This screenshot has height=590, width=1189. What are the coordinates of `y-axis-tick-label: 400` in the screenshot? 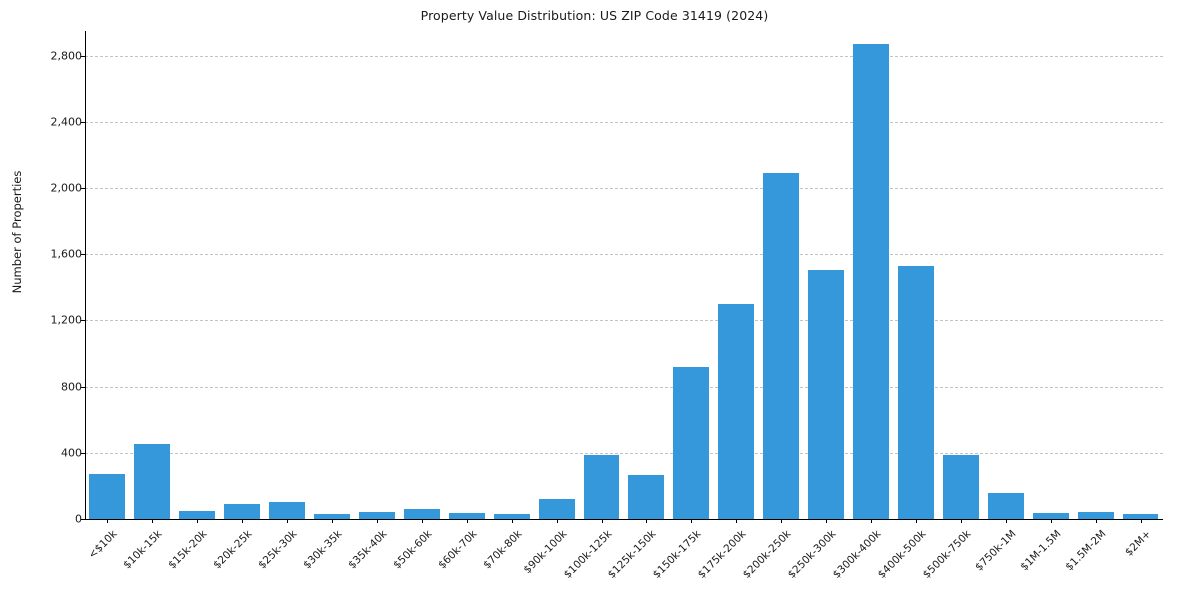 It's located at (71, 453).